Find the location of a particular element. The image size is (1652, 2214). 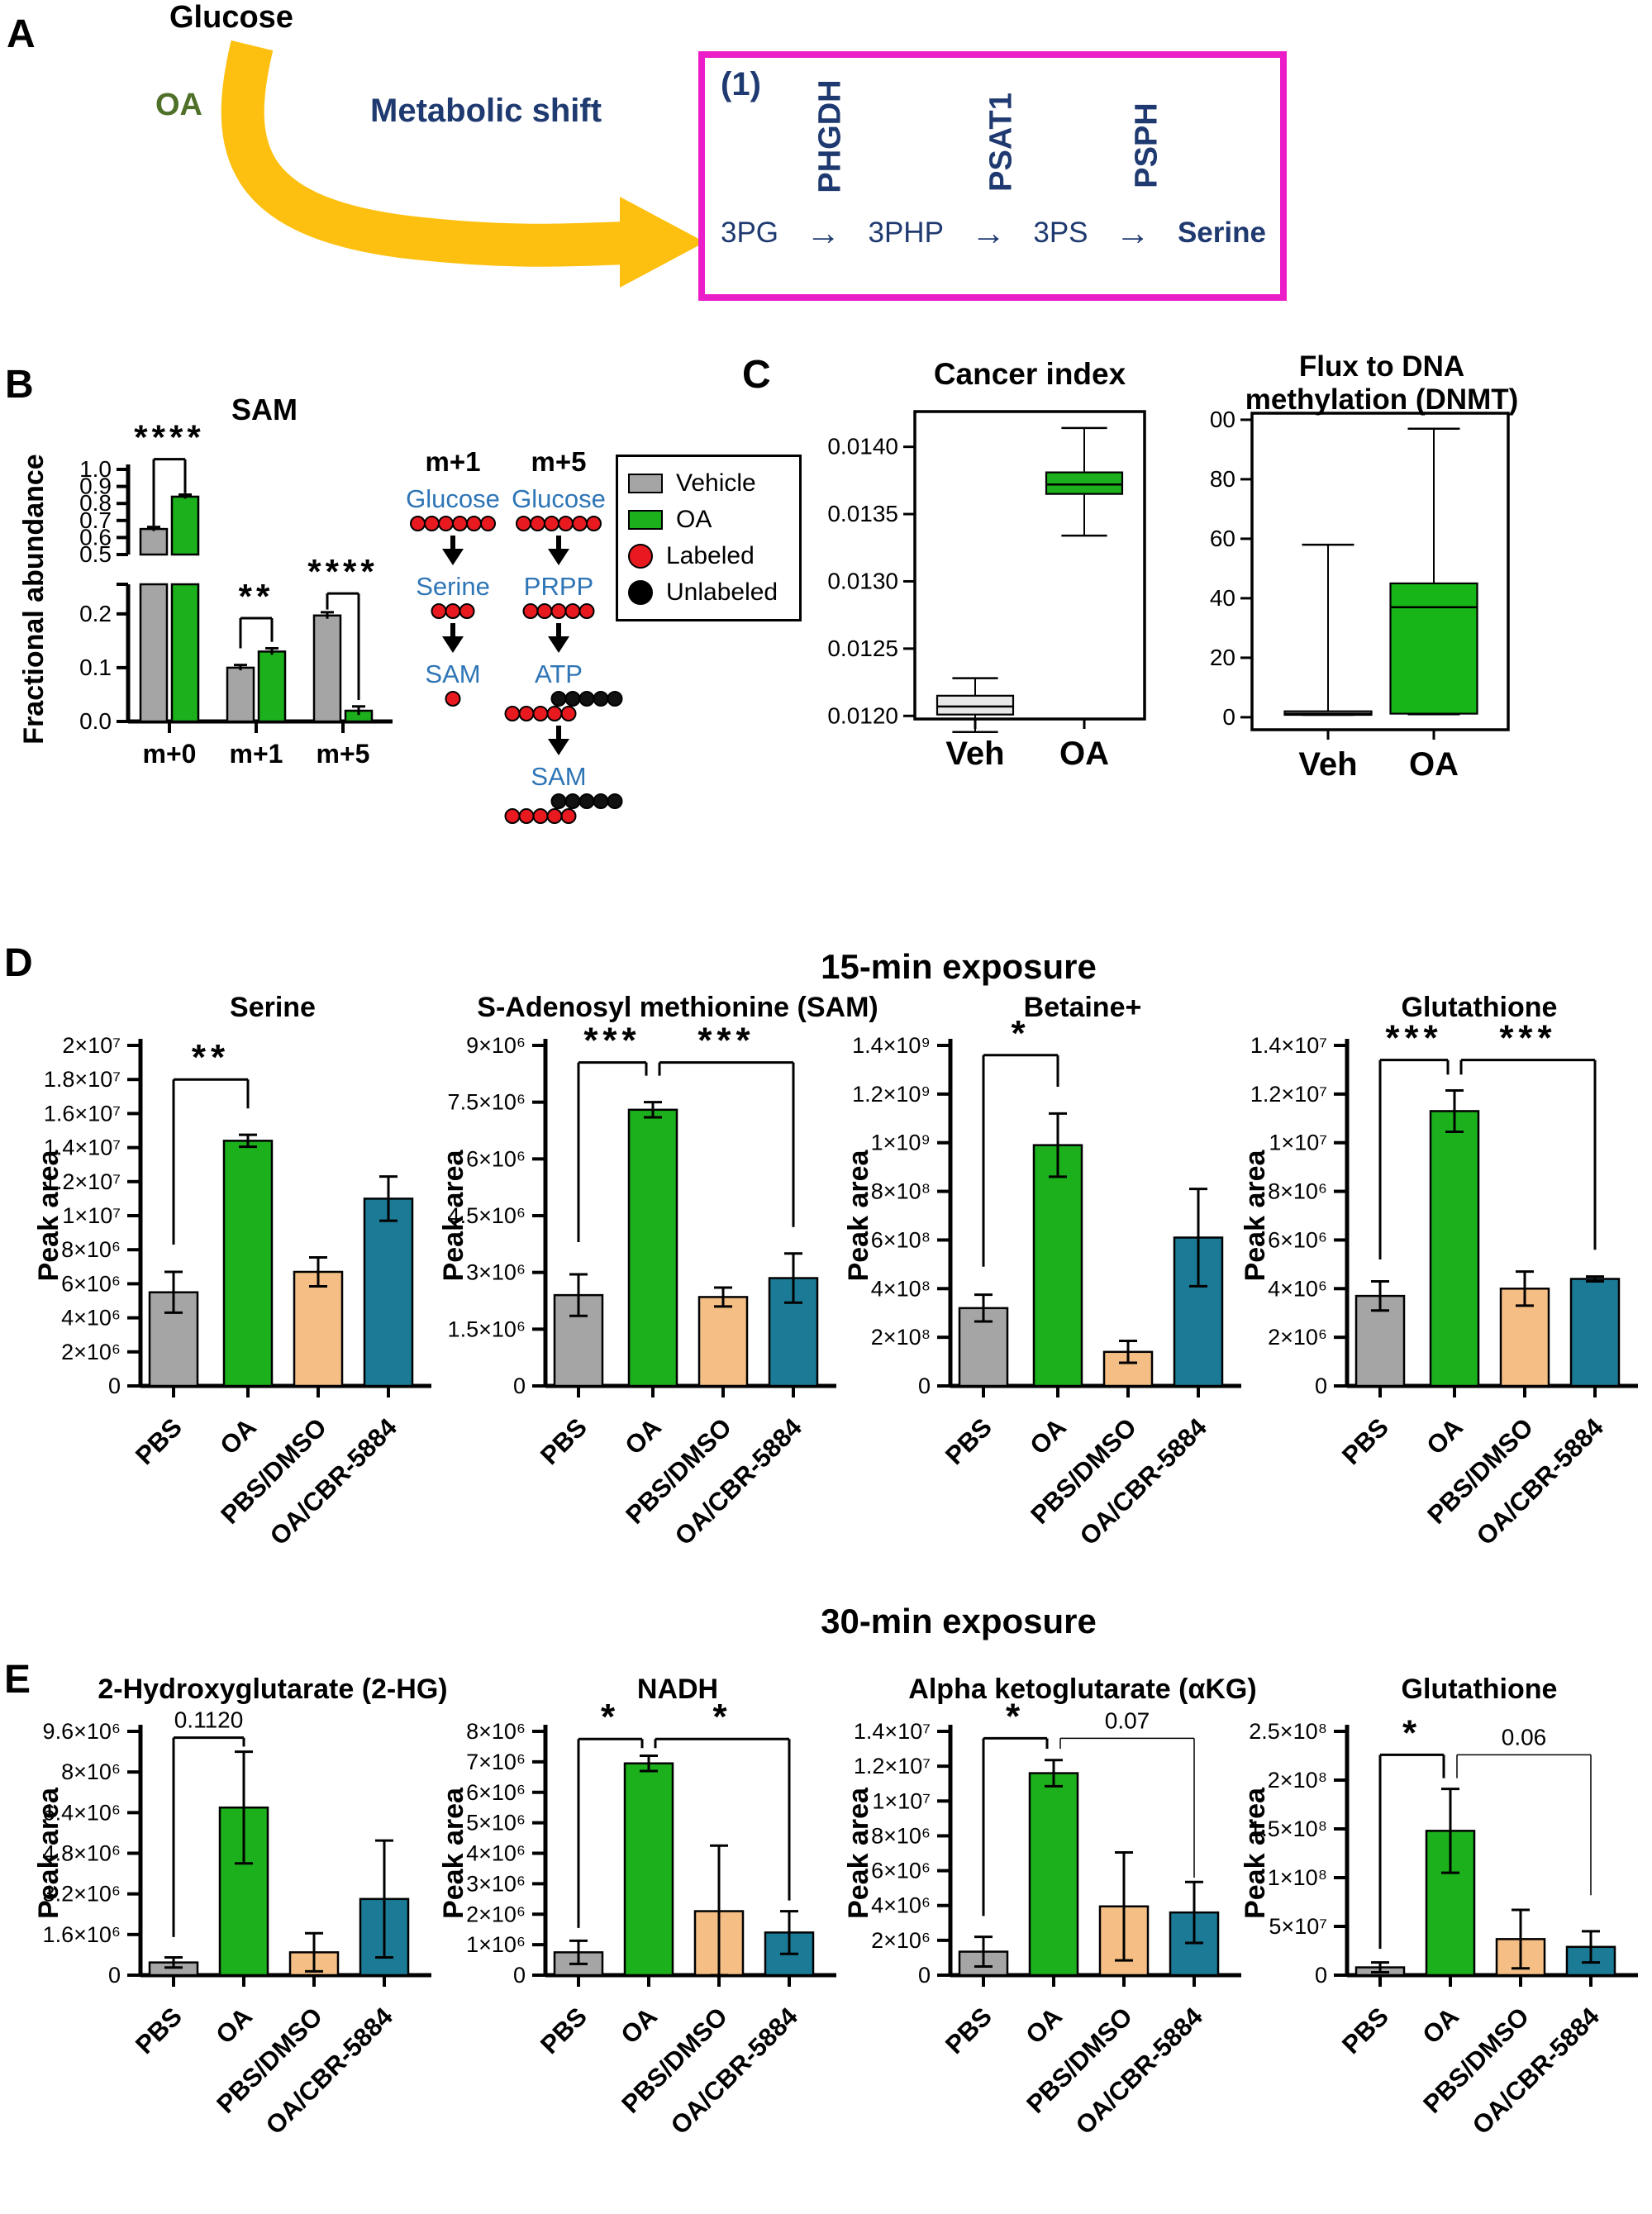

flux-dnmt-title-line1: Flux to DNA is located at coordinates (1381, 367).